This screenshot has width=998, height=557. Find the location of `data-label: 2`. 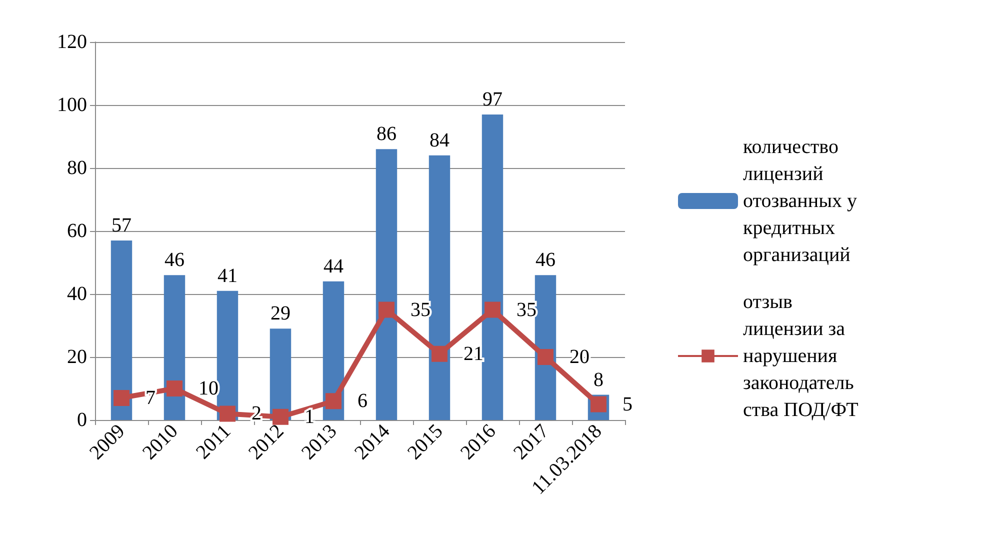

data-label: 2 is located at coordinates (257, 413).